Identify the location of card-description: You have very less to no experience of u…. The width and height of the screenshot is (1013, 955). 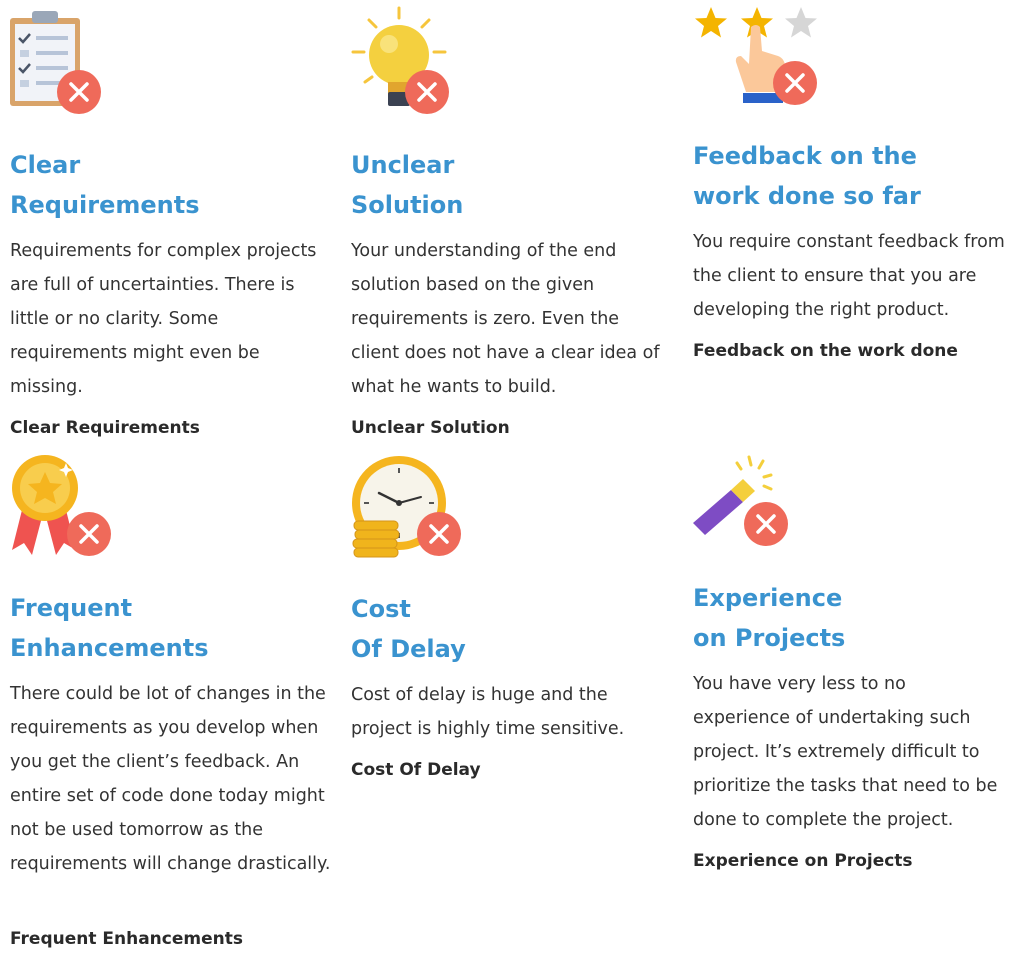
(845, 752).